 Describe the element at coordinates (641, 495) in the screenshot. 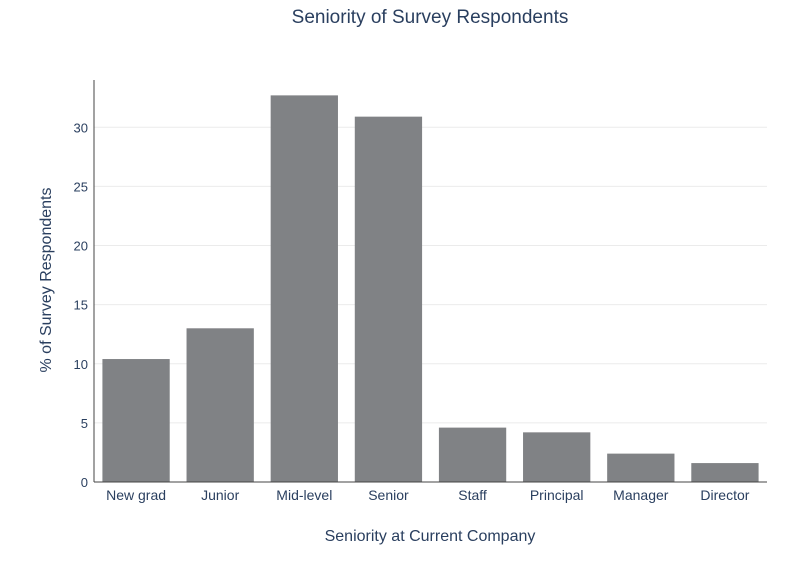

I see `x-tick-label: Manager` at that location.